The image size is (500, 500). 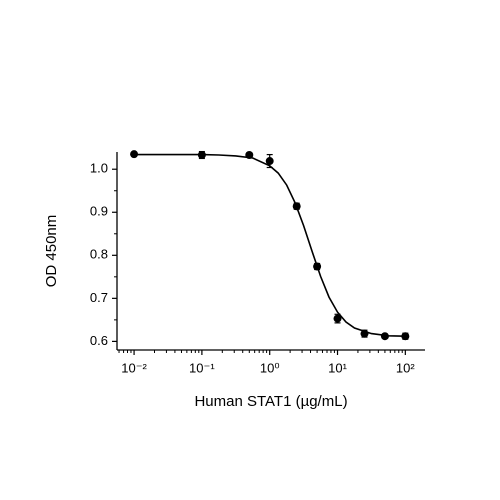 I want to click on x-tick-label: 10², so click(x=405, y=367).